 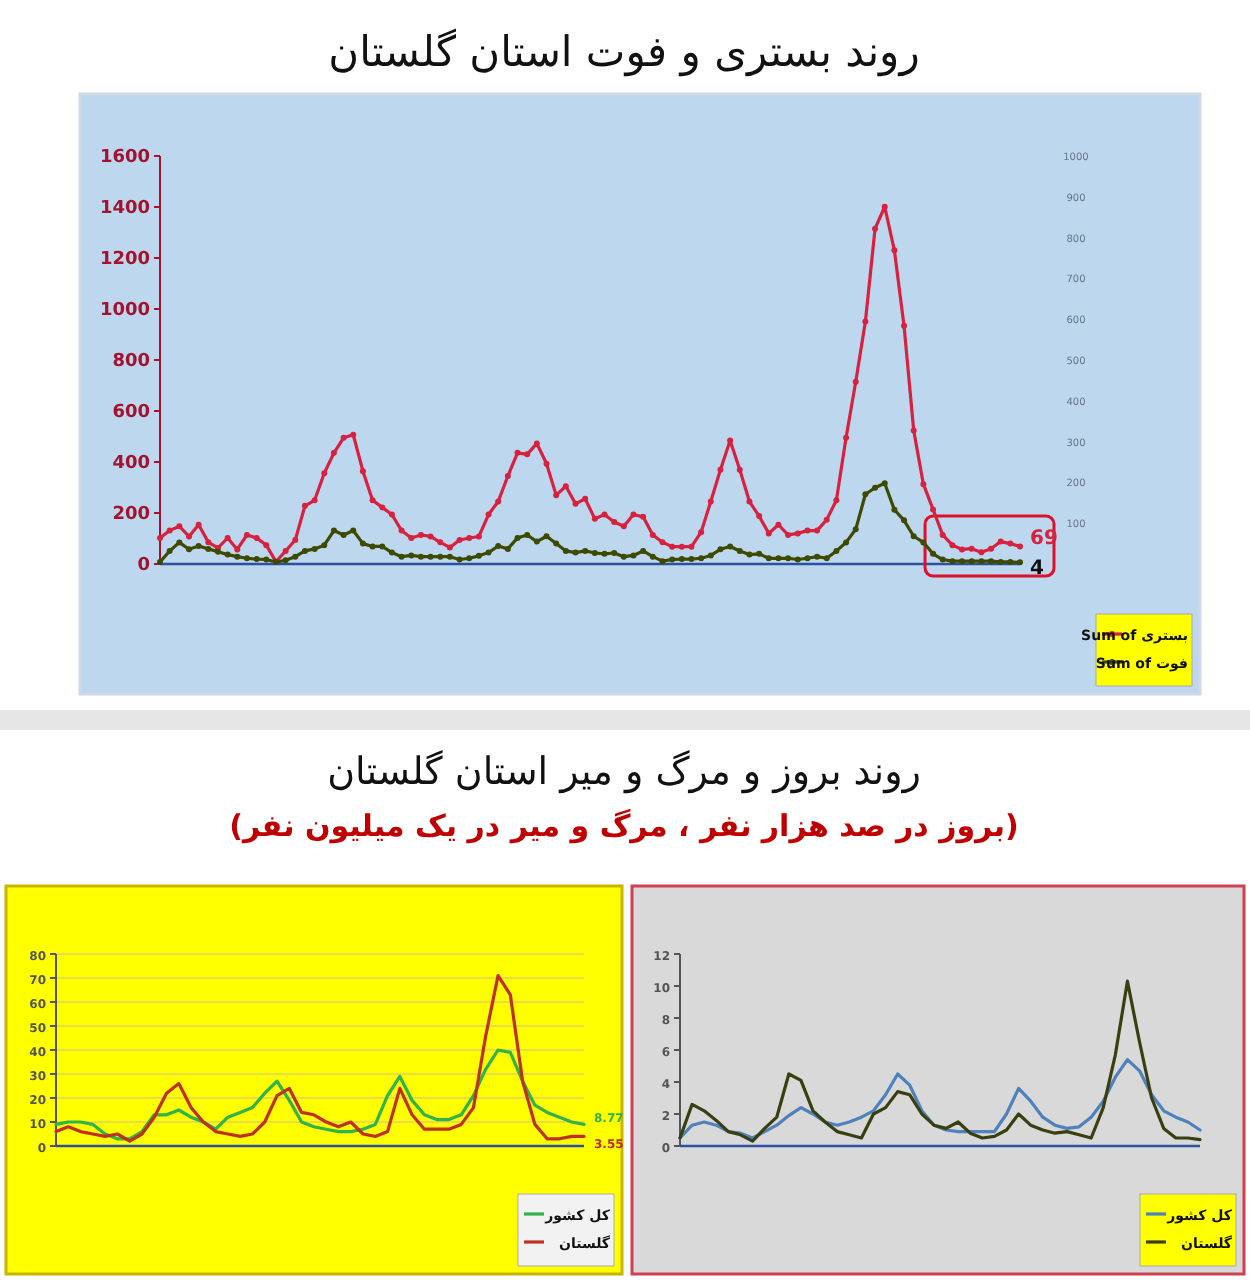 I want to click on y-tick-label: 600, so click(x=131, y=413).